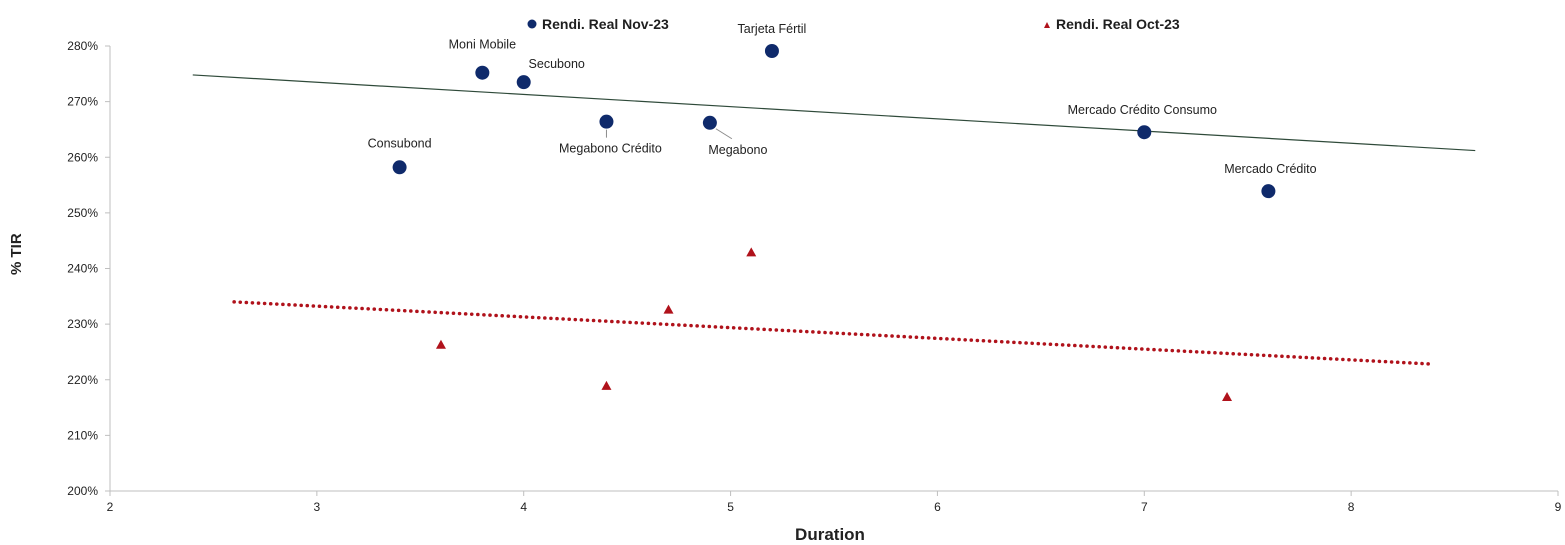 This screenshot has width=1565, height=545. What do you see at coordinates (1142, 110) in the screenshot?
I see `data-label: Mercado Crédito Consumo` at bounding box center [1142, 110].